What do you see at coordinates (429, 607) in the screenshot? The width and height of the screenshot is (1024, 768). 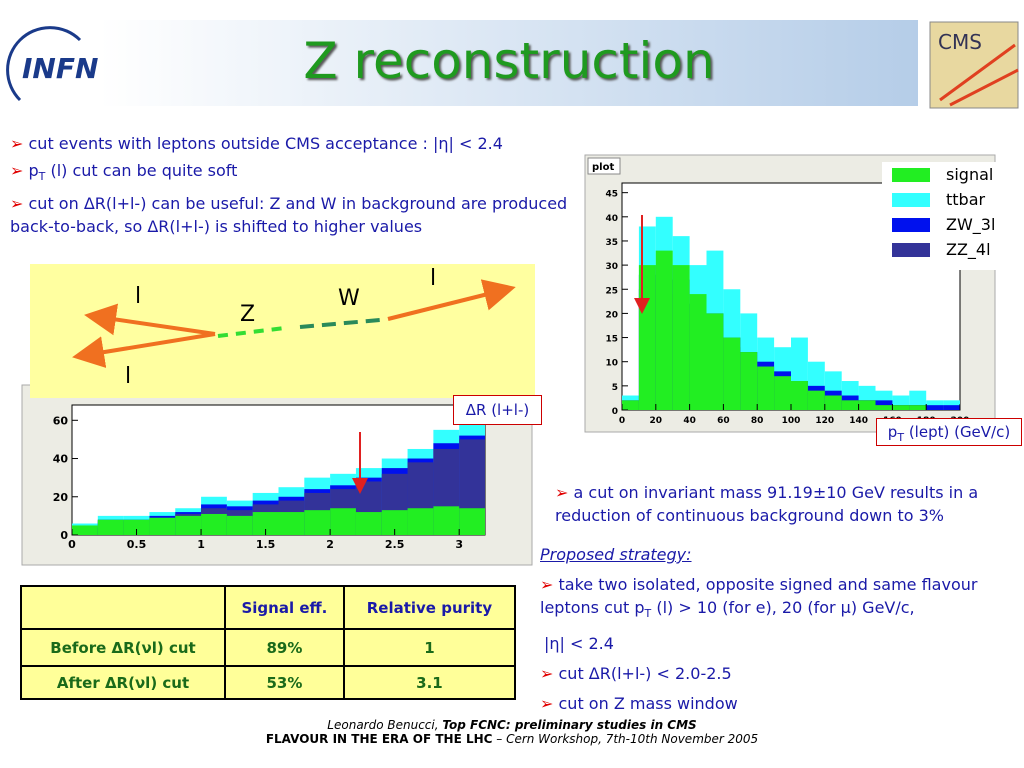 I see `table-header-cell: Relative purity` at bounding box center [429, 607].